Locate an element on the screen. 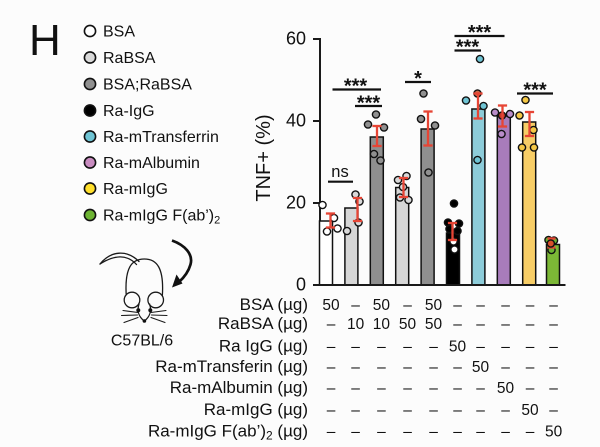 This screenshot has height=447, width=600. svg-text: Ra-IgG is located at coordinates (129, 111).